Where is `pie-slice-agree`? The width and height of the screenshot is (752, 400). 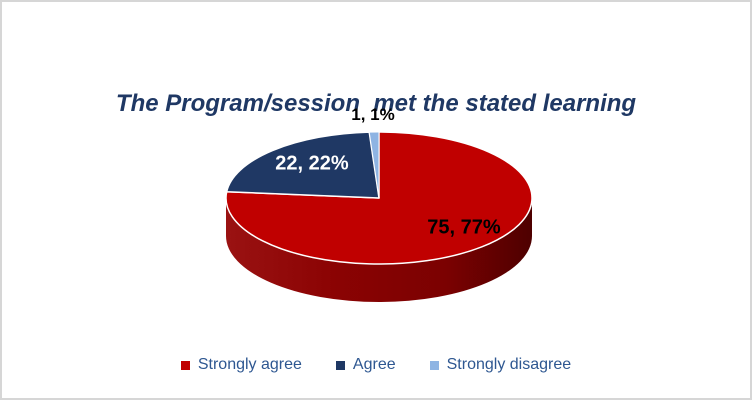
pie-slice-agree is located at coordinates (302, 165).